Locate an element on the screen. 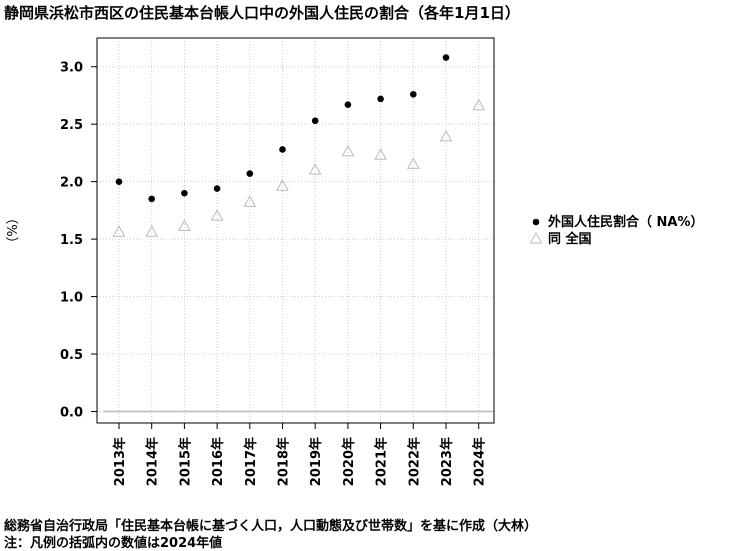  legend-marker-circle is located at coordinates (536, 222).